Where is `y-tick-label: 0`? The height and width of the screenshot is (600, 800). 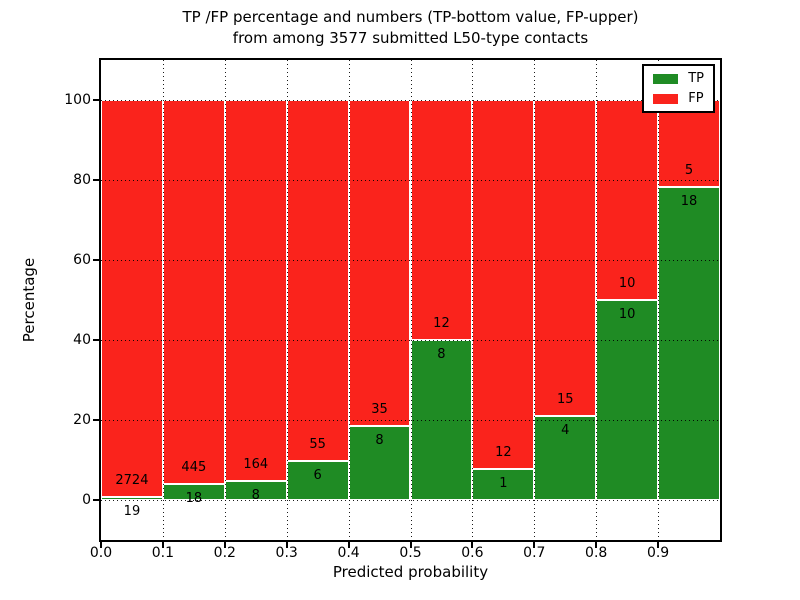
y-tick-label: 0 is located at coordinates (86, 500).